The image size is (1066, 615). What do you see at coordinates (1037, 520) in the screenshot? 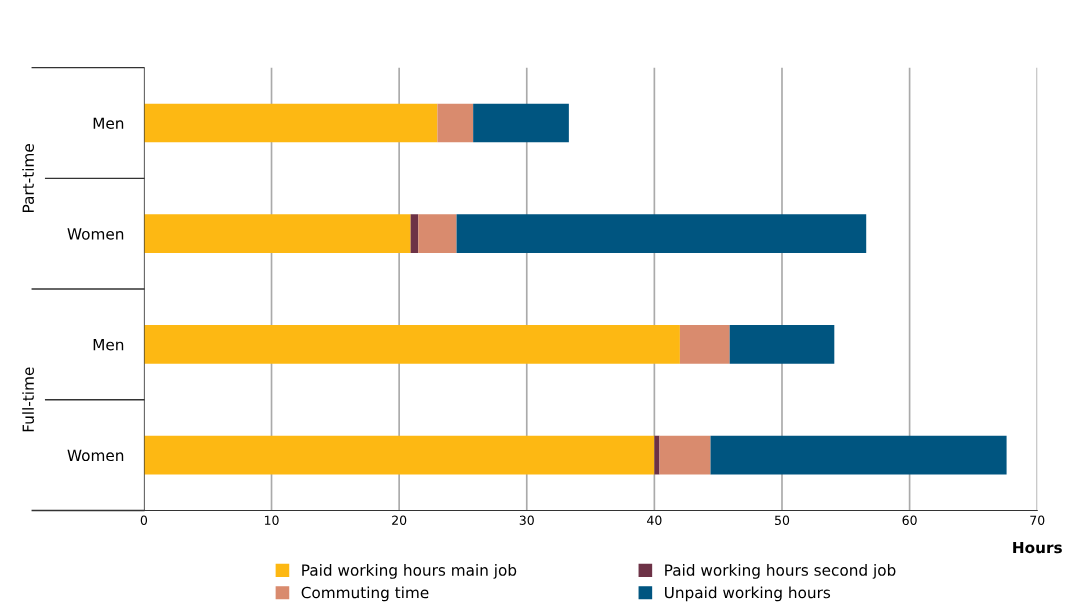
I see `x-tick-label: 70` at bounding box center [1037, 520].